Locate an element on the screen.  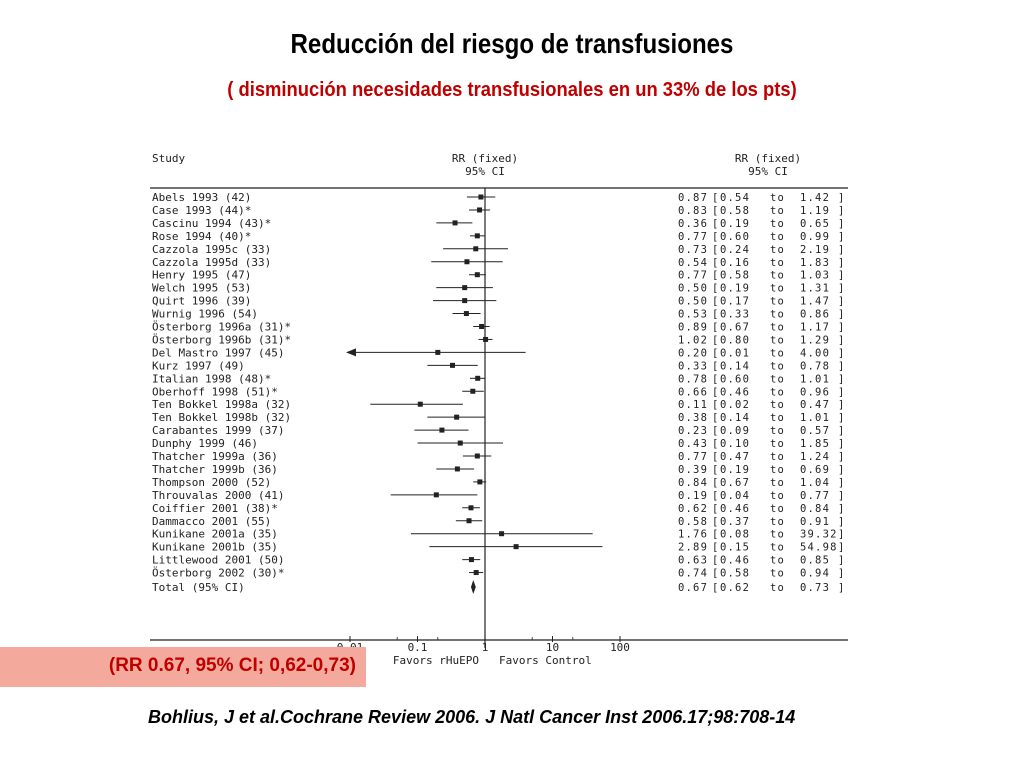
study-ci-high: 0.78 is located at coordinates (815, 366).